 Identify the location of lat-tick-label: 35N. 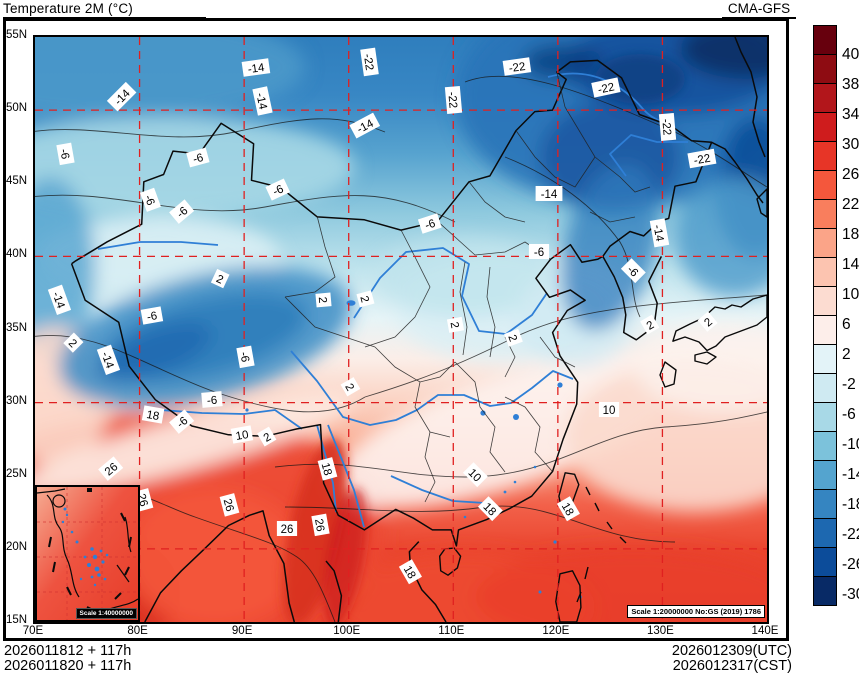
(17, 327).